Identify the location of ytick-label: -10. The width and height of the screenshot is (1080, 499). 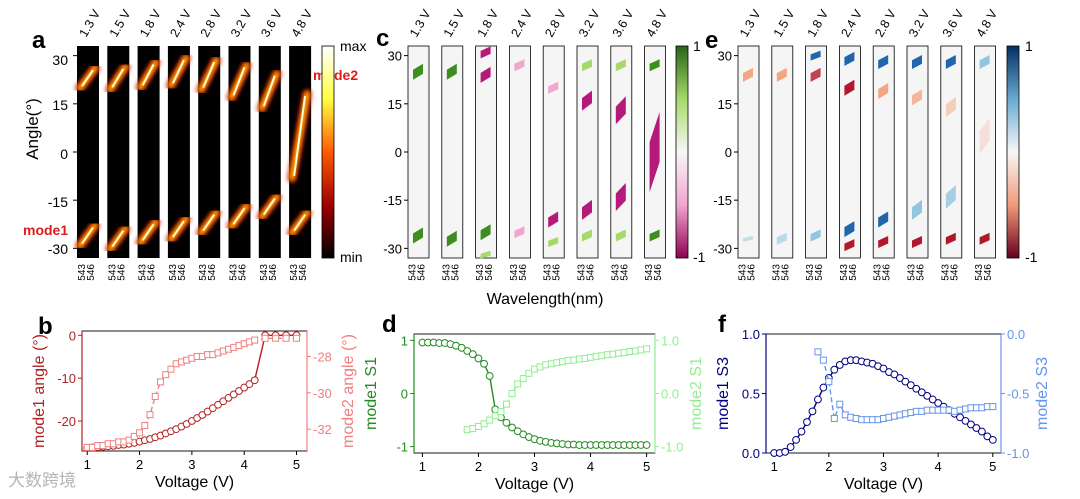
(66, 378).